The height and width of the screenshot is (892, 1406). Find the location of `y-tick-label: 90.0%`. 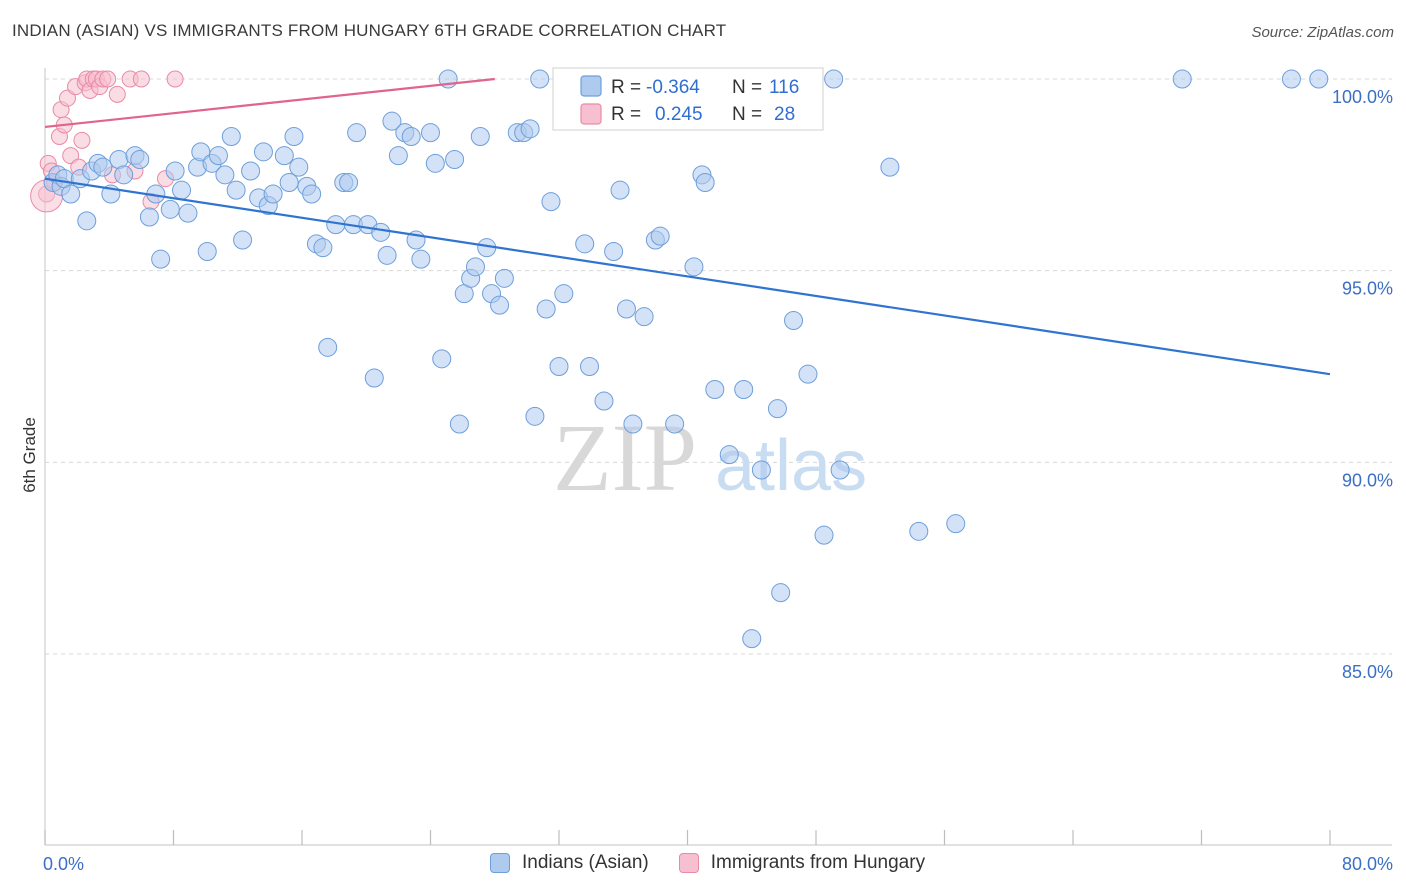

y-tick-label: 90.0% is located at coordinates (1367, 480).